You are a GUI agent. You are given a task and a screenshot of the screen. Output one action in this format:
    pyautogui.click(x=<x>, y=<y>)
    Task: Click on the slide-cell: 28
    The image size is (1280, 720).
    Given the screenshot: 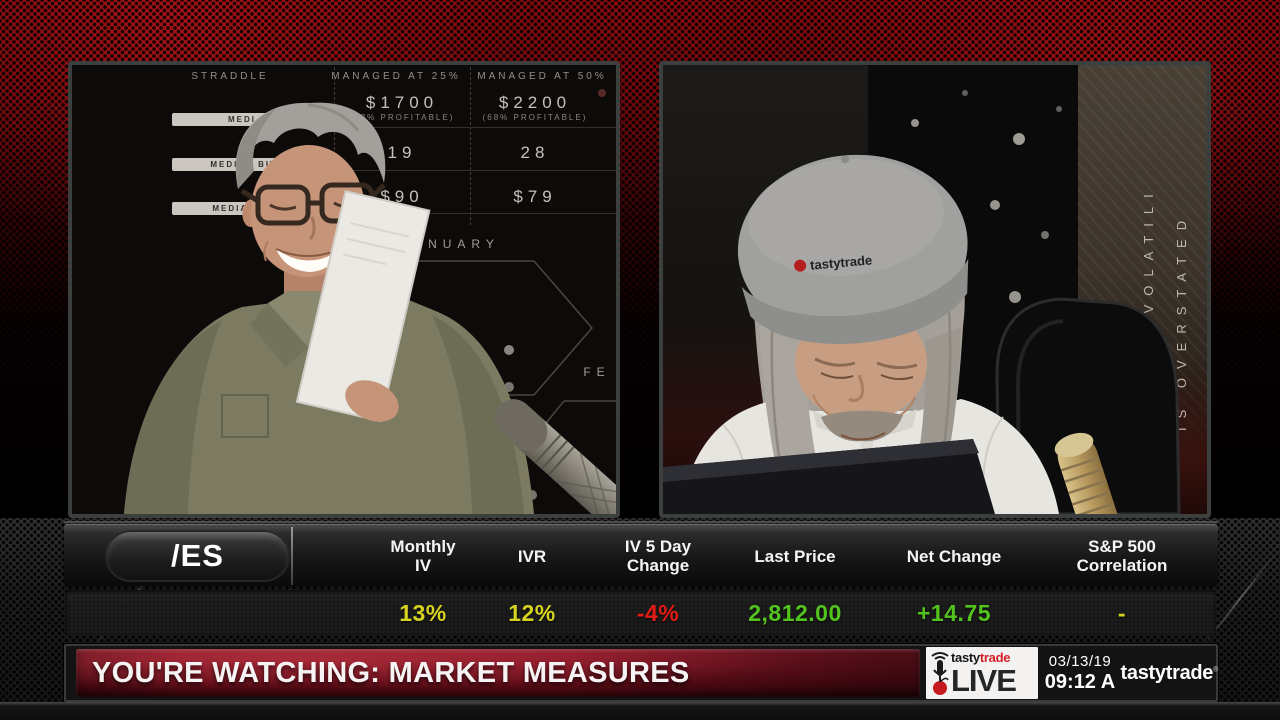 What is the action you would take?
    pyautogui.click(x=535, y=152)
    